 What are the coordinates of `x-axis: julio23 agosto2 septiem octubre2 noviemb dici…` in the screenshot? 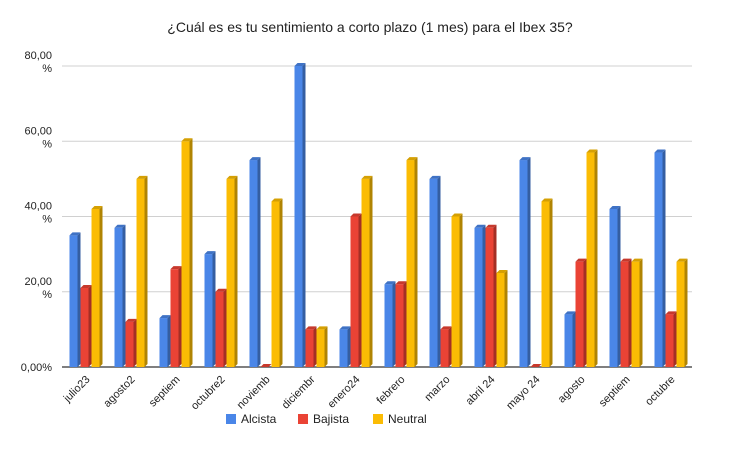 It's located at (369, 392).